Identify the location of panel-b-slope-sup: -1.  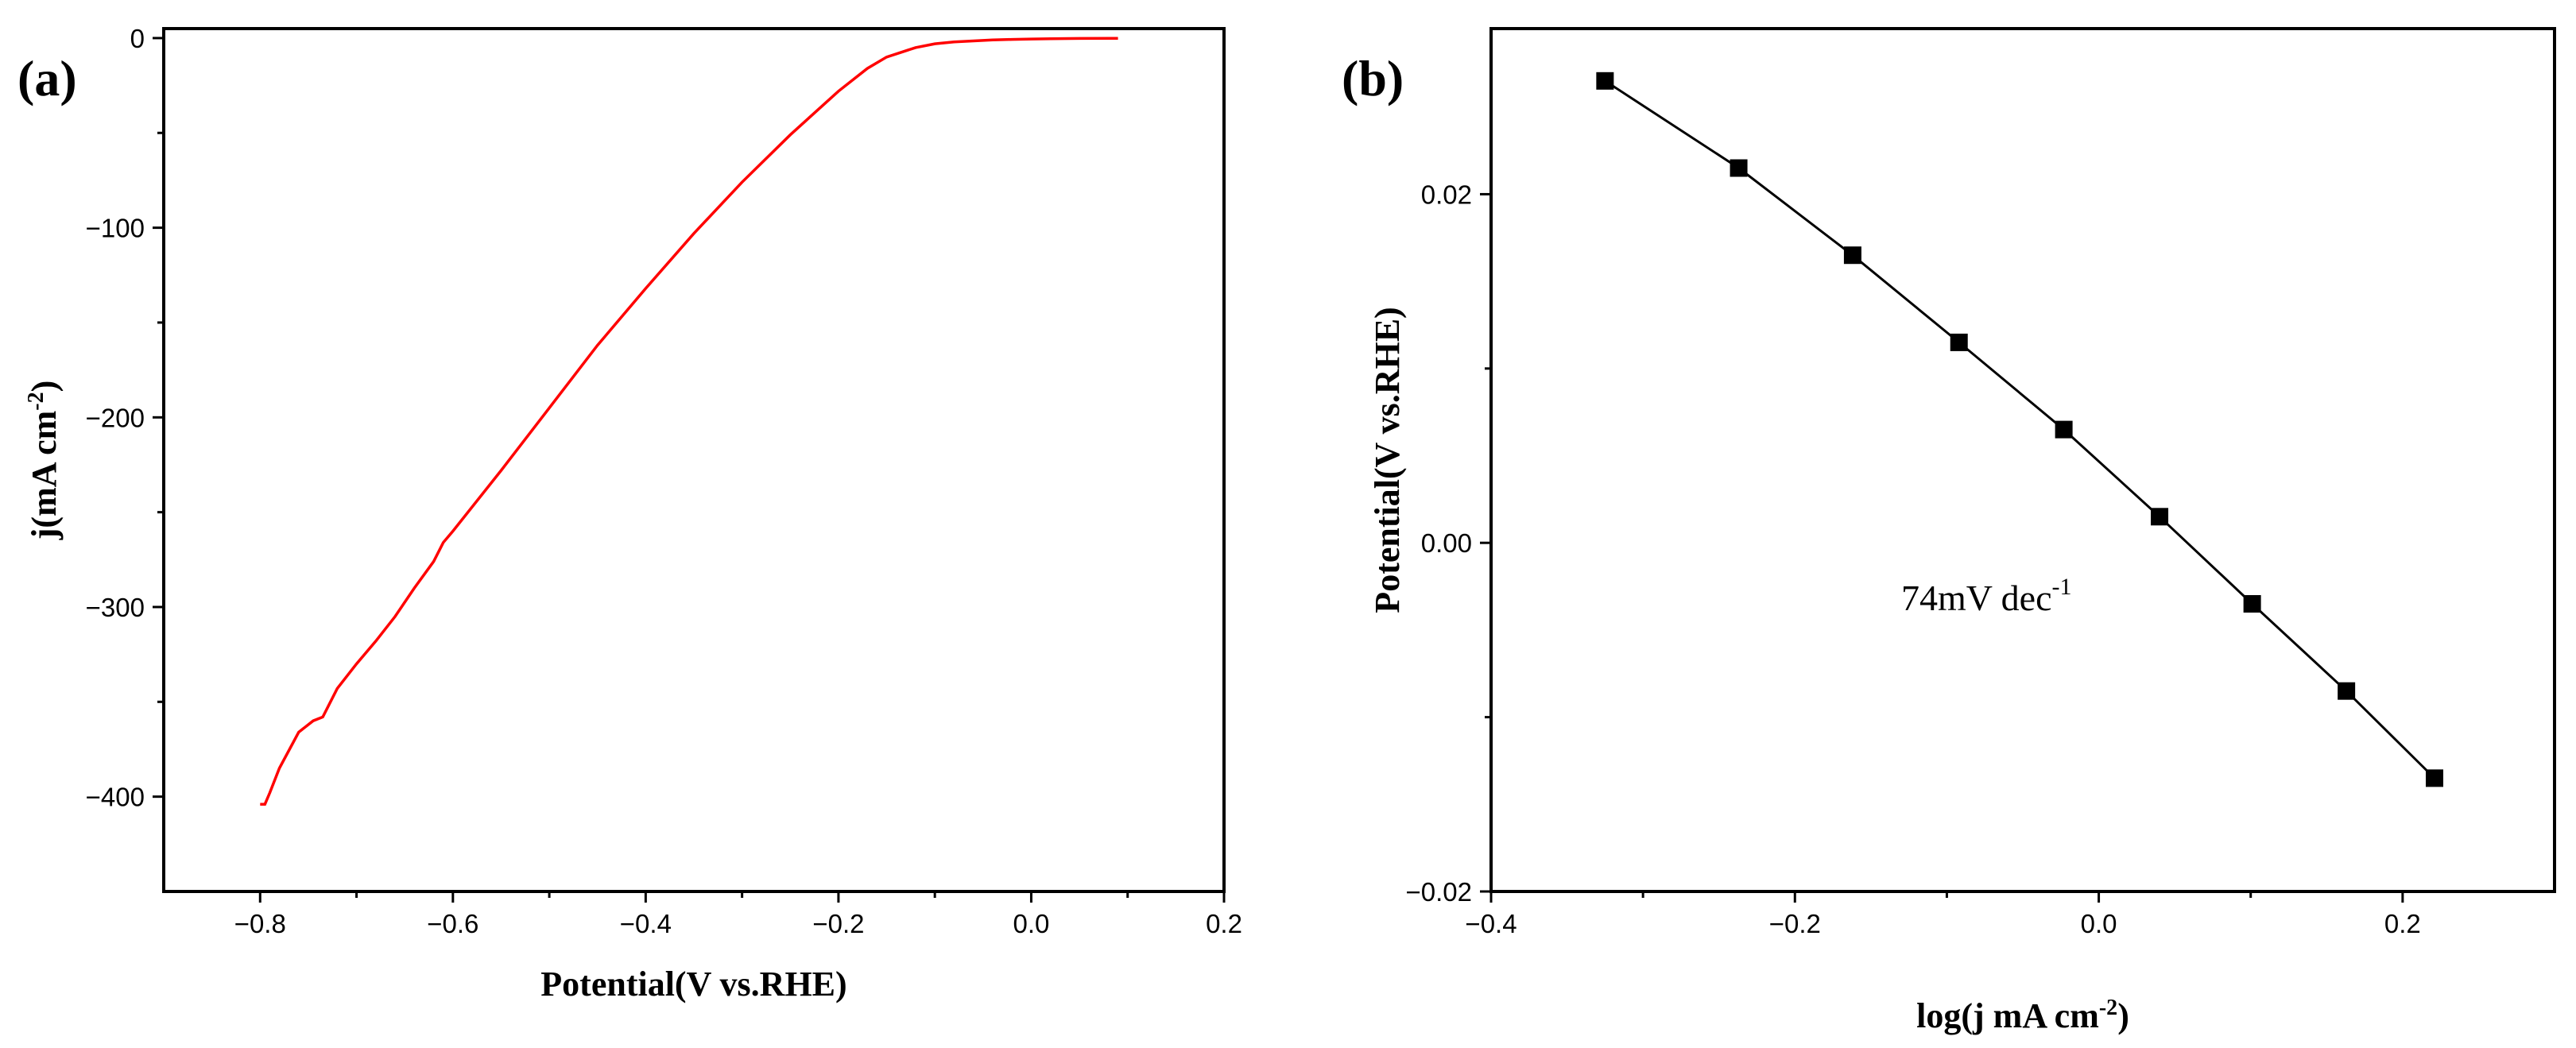
(2062, 587).